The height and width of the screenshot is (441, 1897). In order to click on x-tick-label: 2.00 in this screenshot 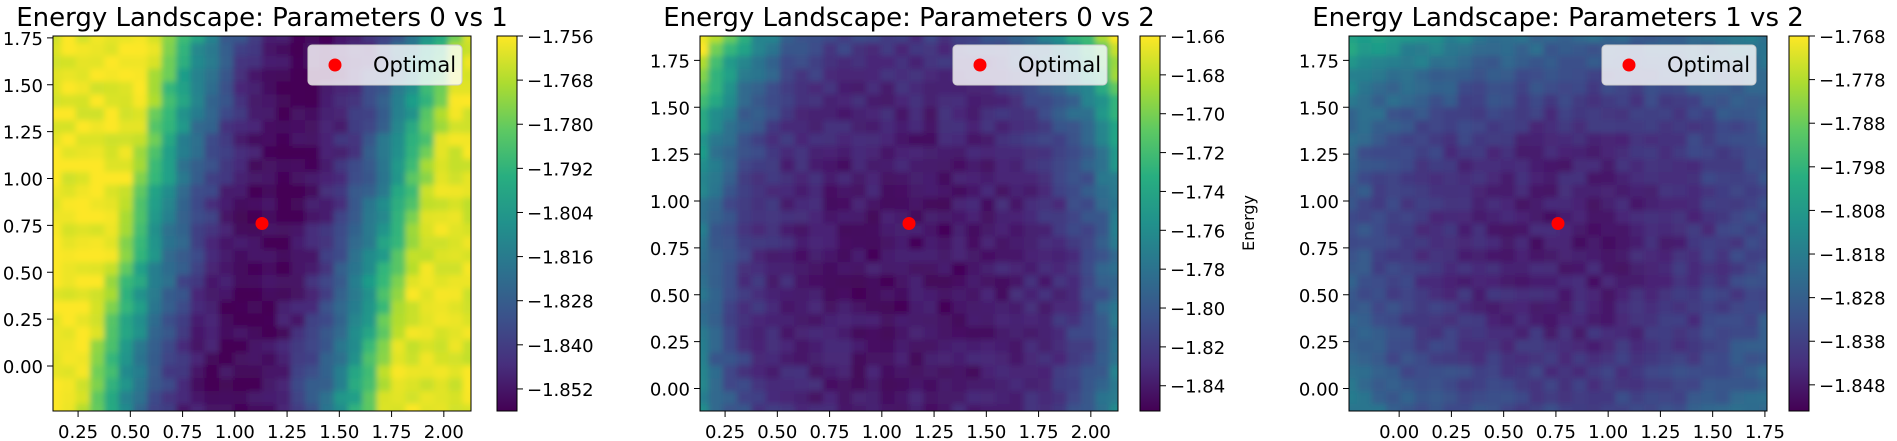, I will do `click(444, 431)`.